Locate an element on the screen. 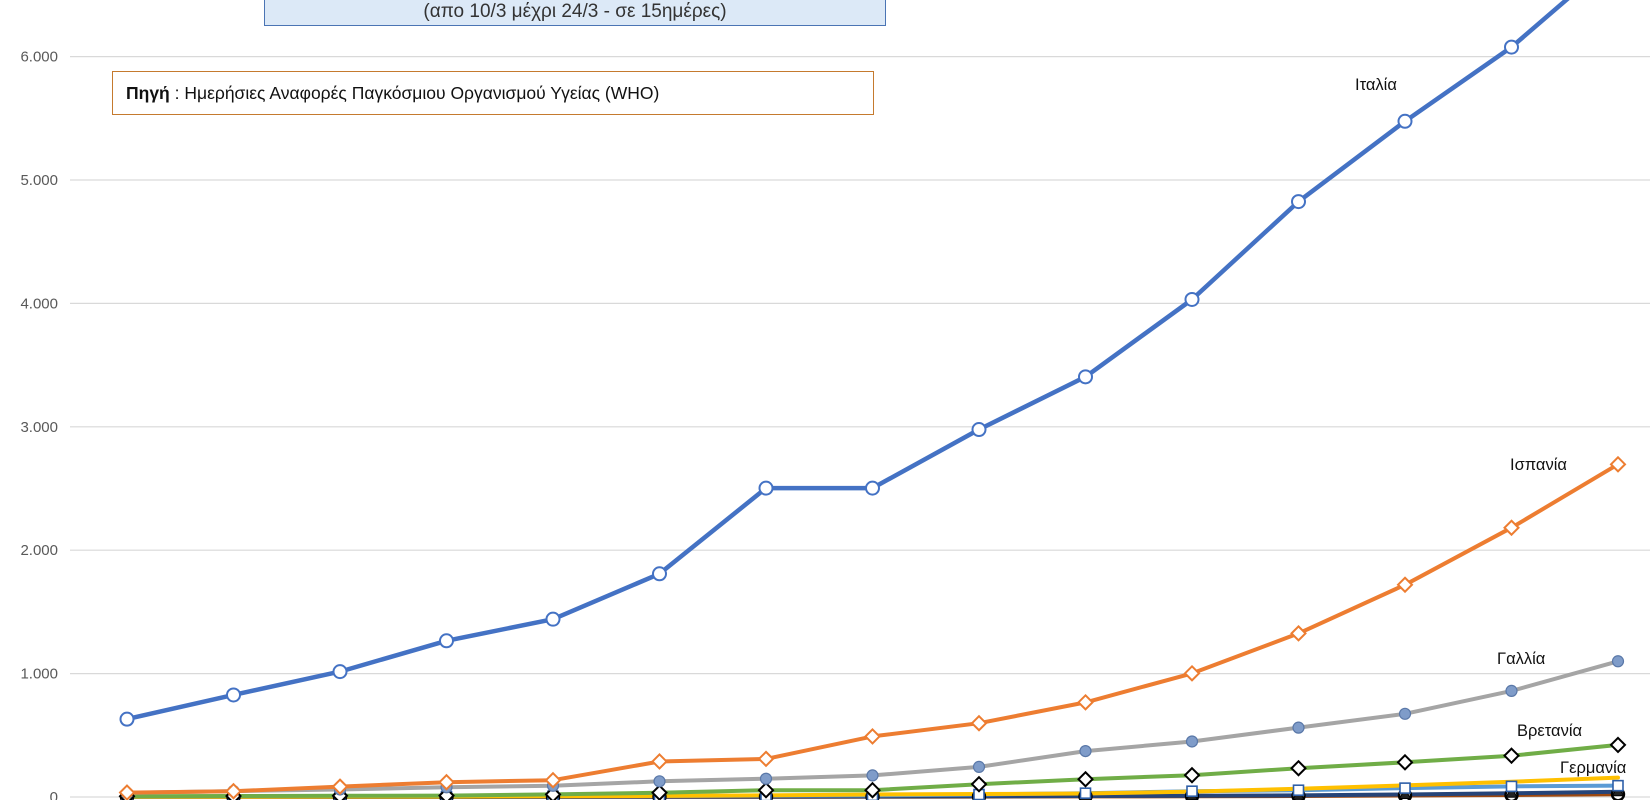 The height and width of the screenshot is (800, 1650). y-axis-labels: 0 1.000 2.000 3.000 4.000 5.000 6.000 is located at coordinates (39, 424).